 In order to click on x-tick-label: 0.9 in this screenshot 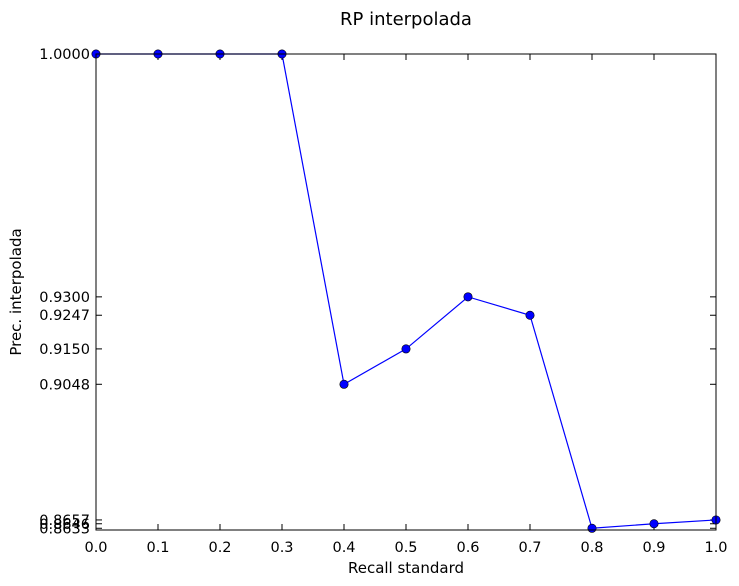, I will do `click(653, 548)`.